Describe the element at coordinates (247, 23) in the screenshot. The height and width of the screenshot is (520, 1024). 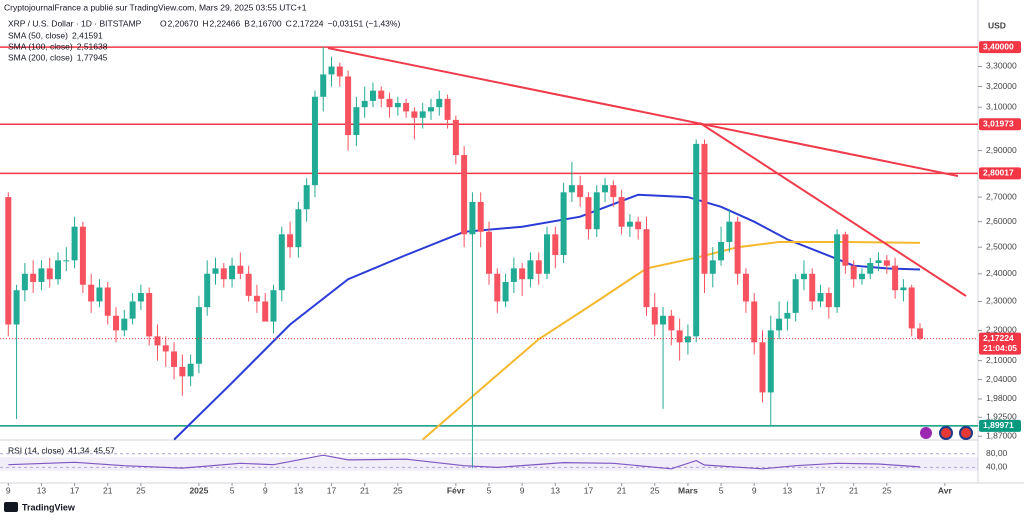
I see `ohlc-key: B` at that location.